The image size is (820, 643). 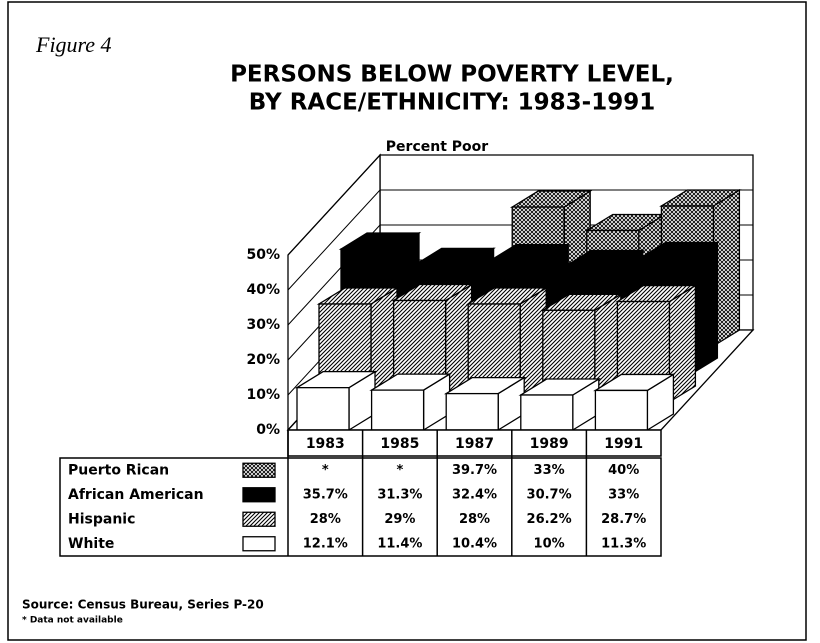 What do you see at coordinates (73, 44) in the screenshot?
I see `figure-label: Figure 4` at bounding box center [73, 44].